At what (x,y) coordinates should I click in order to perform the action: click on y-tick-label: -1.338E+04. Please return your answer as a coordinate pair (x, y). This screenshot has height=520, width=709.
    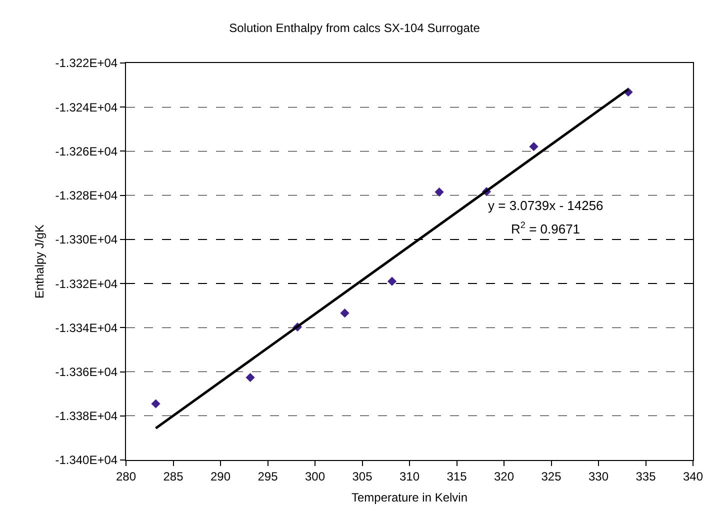
    Looking at the image, I should click on (86, 416).